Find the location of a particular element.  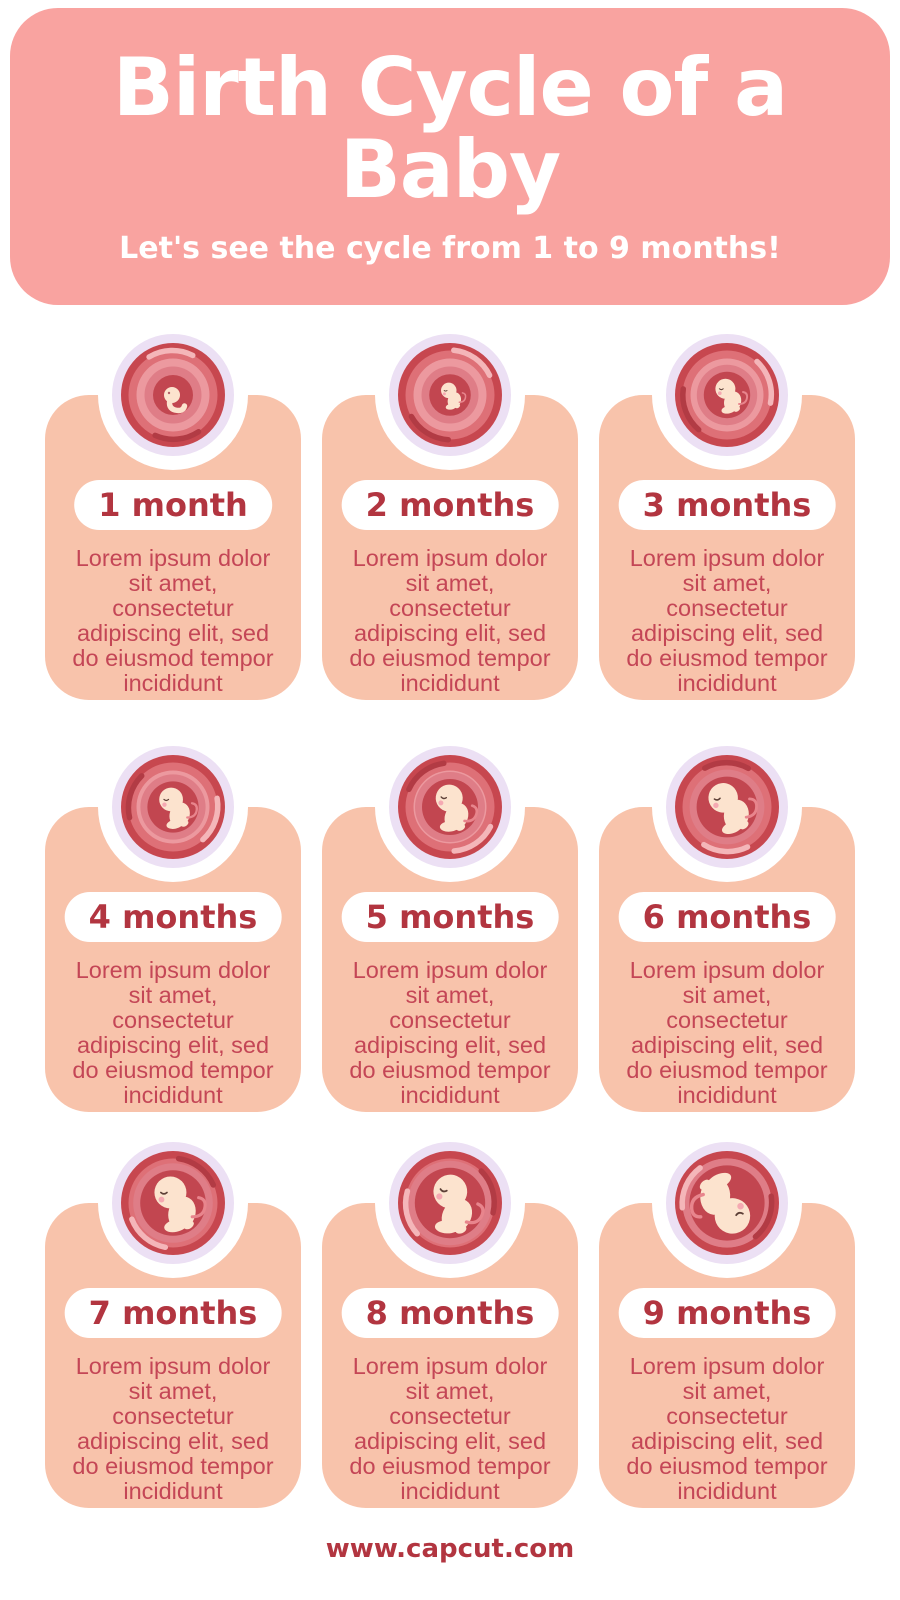

month-label: 9 months is located at coordinates (727, 1313).